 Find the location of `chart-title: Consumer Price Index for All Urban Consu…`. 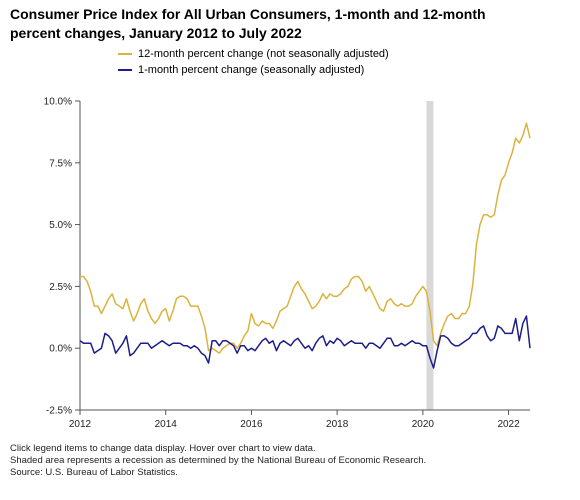

chart-title: Consumer Price Index for All Urban Consu… is located at coordinates (290, 24).